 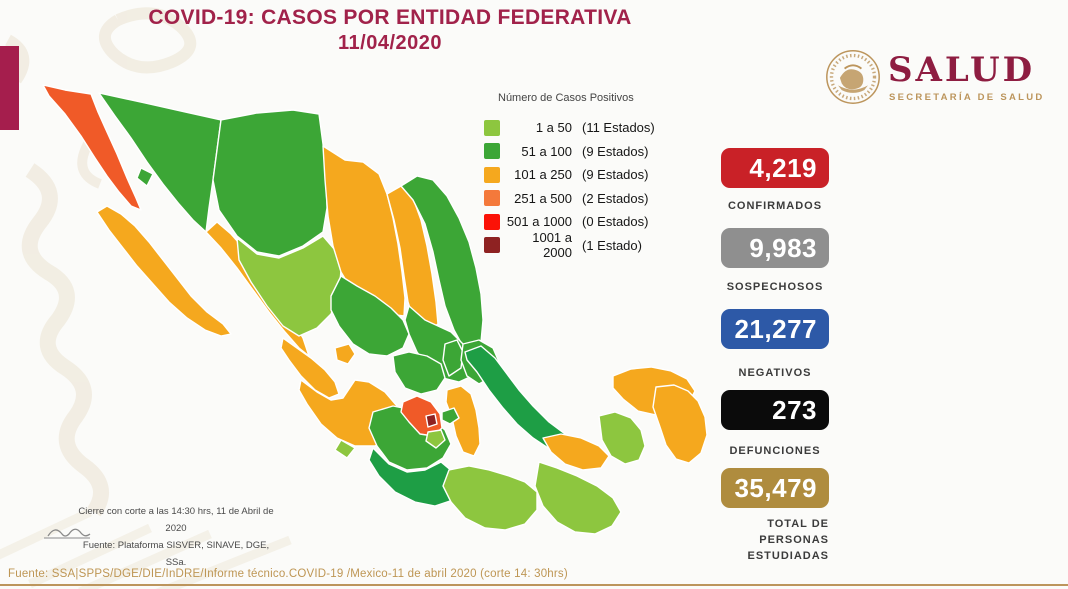 What do you see at coordinates (962, 70) in the screenshot?
I see `salud-wordmark: SALUD` at bounding box center [962, 70].